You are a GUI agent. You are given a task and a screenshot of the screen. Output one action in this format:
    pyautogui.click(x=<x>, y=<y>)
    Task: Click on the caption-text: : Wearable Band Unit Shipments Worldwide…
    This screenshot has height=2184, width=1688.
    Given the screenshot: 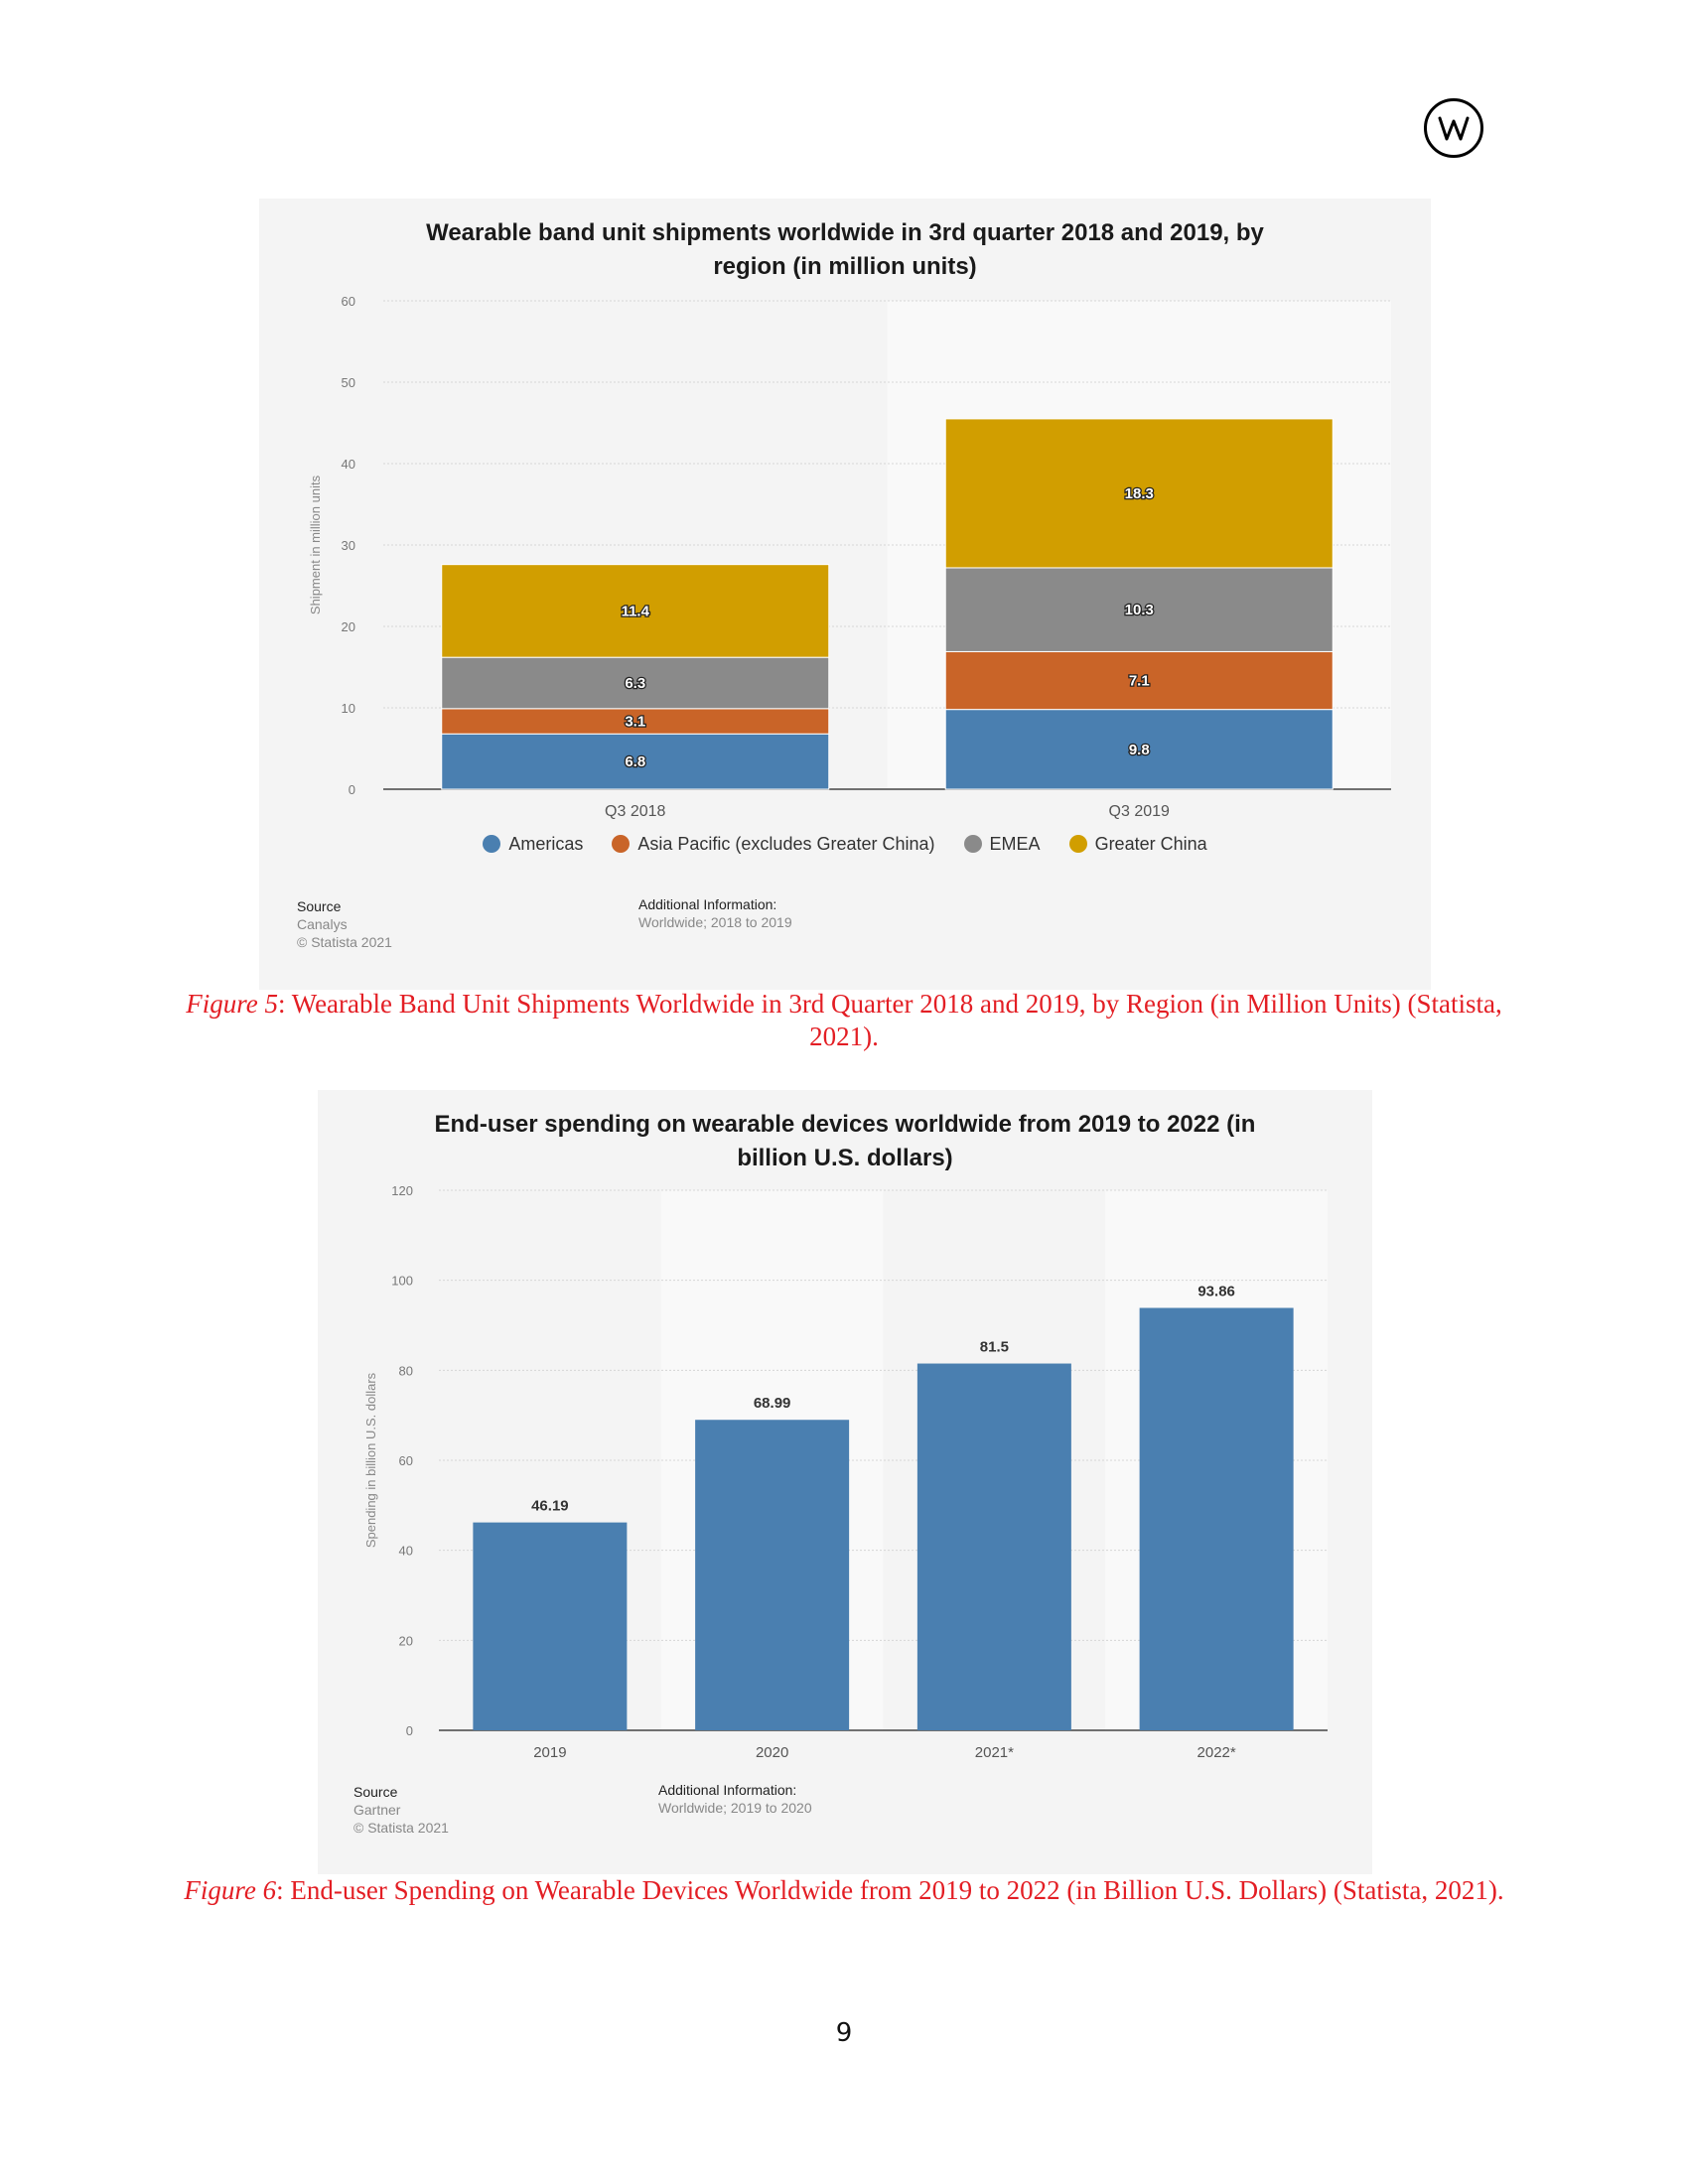 What is the action you would take?
    pyautogui.click(x=889, y=1020)
    